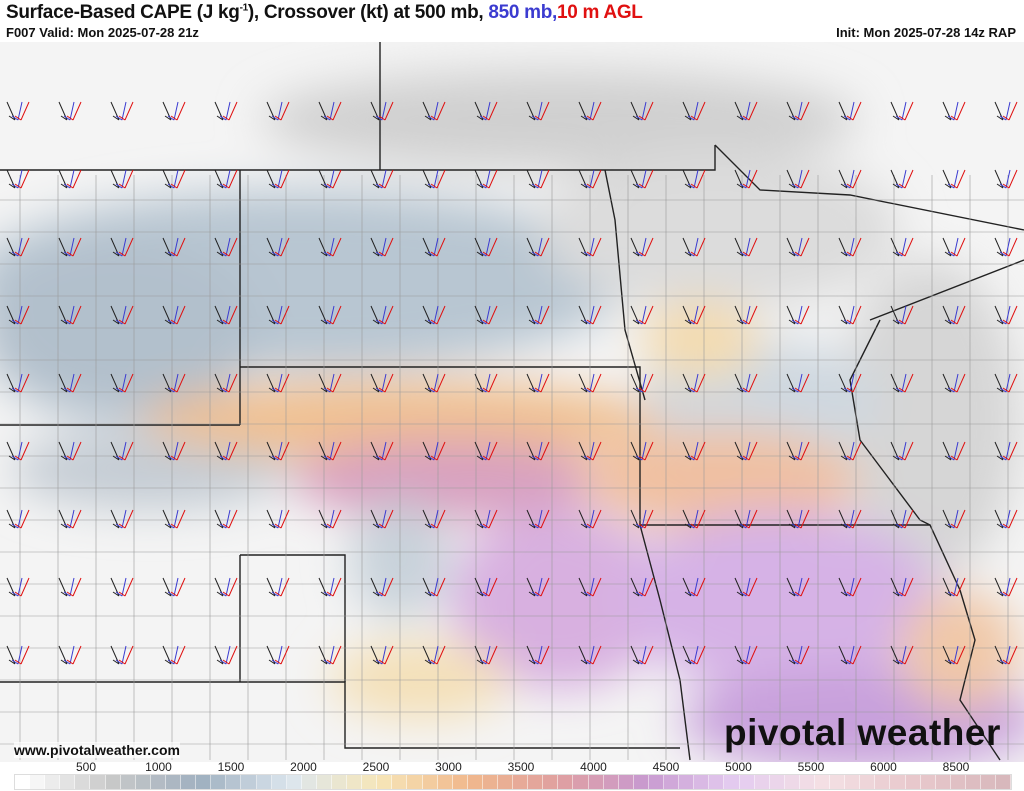 Image resolution: width=1024 pixels, height=791 pixels. I want to click on title-850mb: 850 mb,, so click(523, 12).